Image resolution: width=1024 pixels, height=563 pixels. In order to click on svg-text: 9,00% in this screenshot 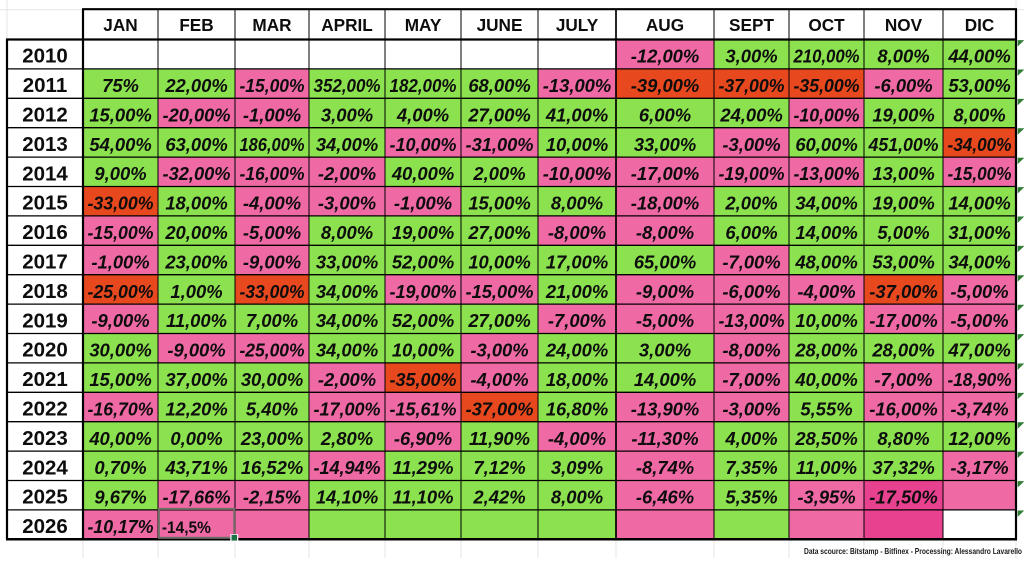, I will do `click(120, 173)`.